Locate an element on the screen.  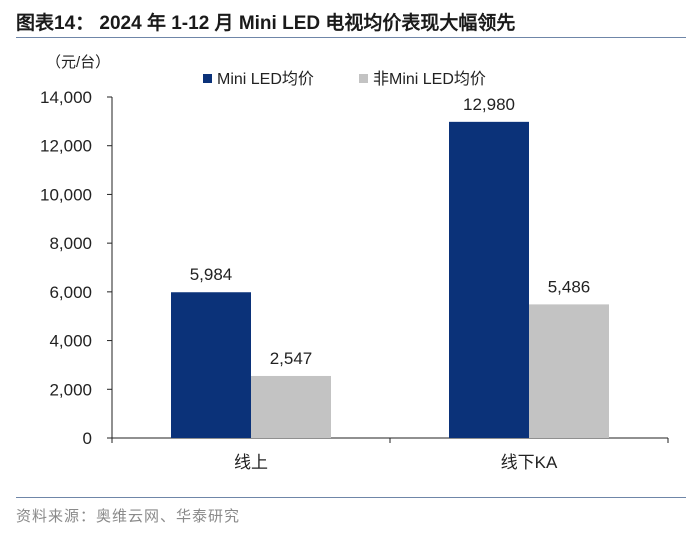
source-rule is located at coordinates (351, 497).